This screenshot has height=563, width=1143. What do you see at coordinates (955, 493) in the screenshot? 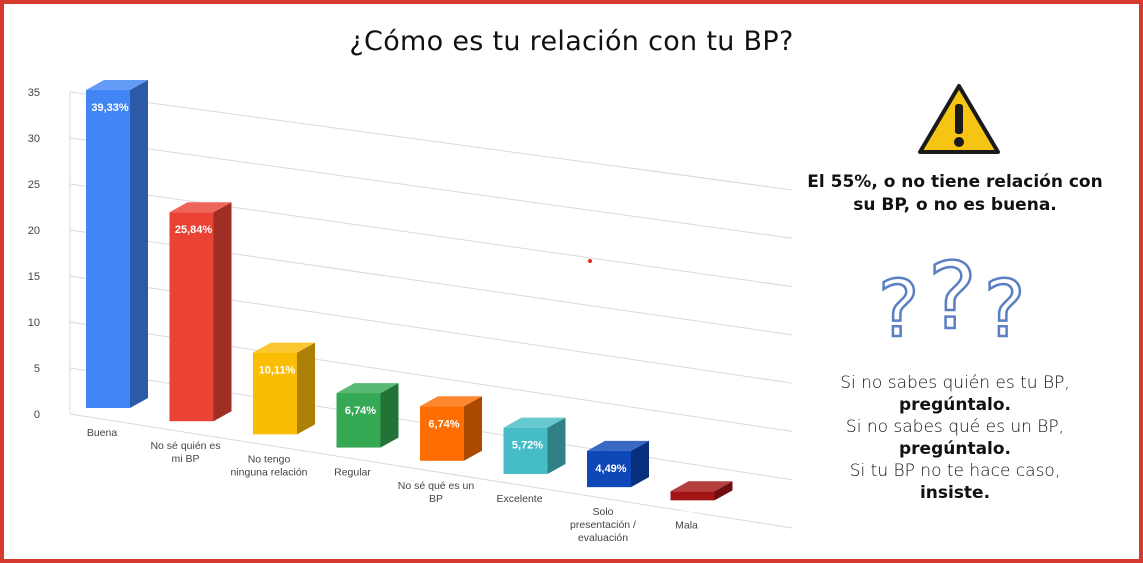
I see `tip-3-action: insiste.` at bounding box center [955, 493].